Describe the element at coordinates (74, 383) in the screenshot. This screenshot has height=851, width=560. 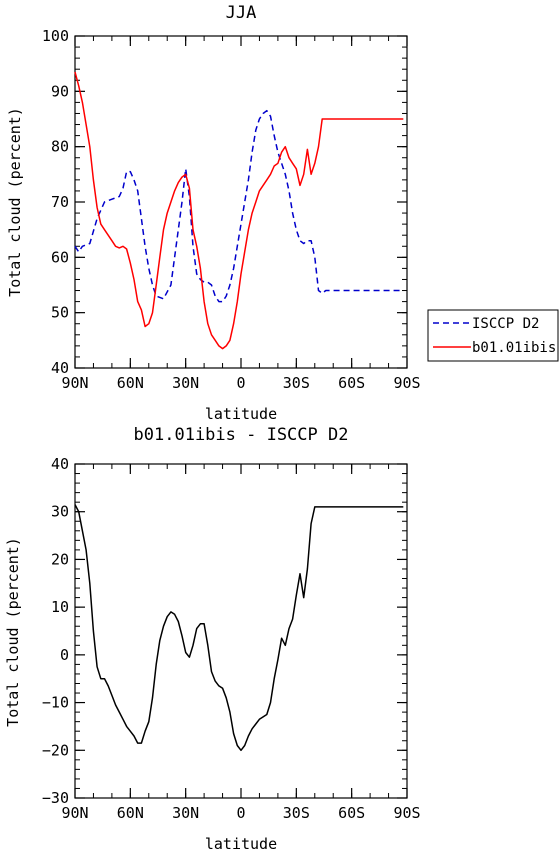
I see `chart-top-xtick-label: 90N` at that location.